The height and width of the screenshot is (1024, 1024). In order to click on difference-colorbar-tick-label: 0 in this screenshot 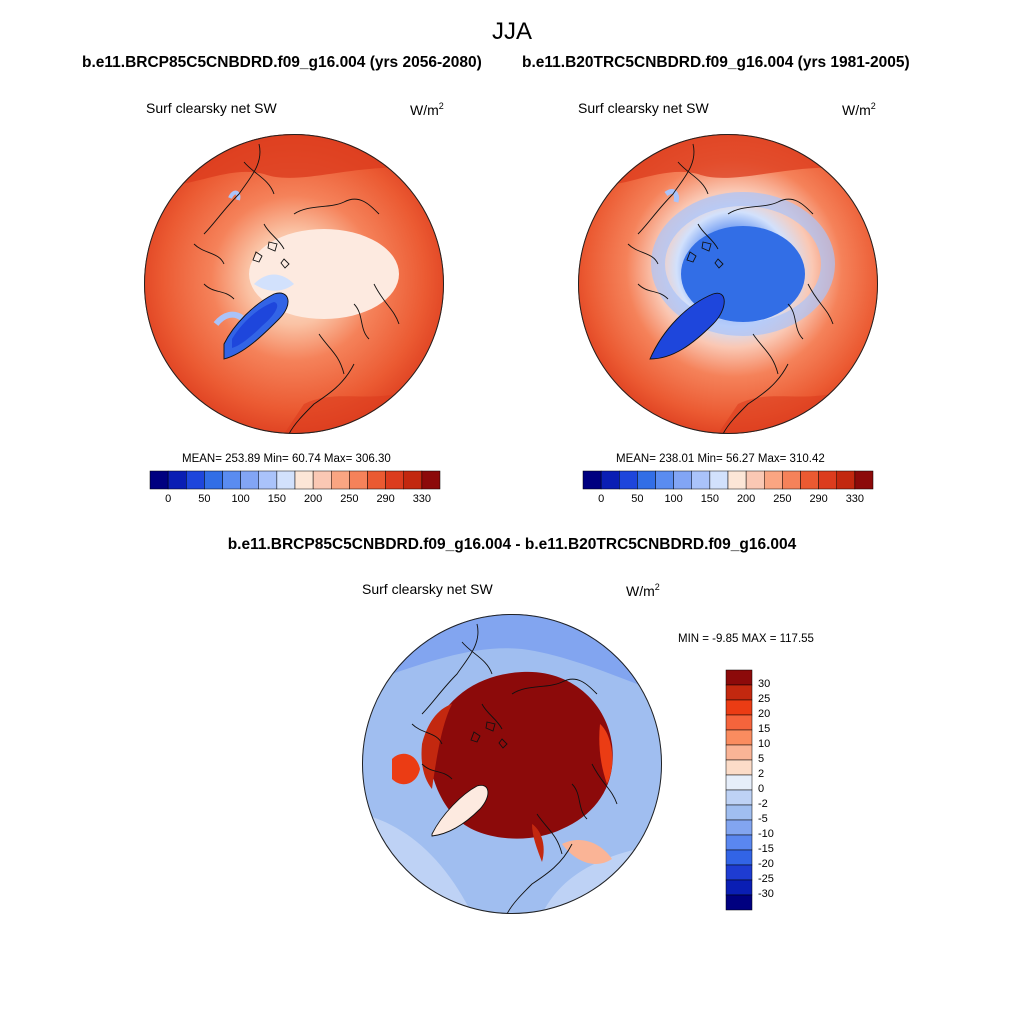, I will do `click(761, 789)`.